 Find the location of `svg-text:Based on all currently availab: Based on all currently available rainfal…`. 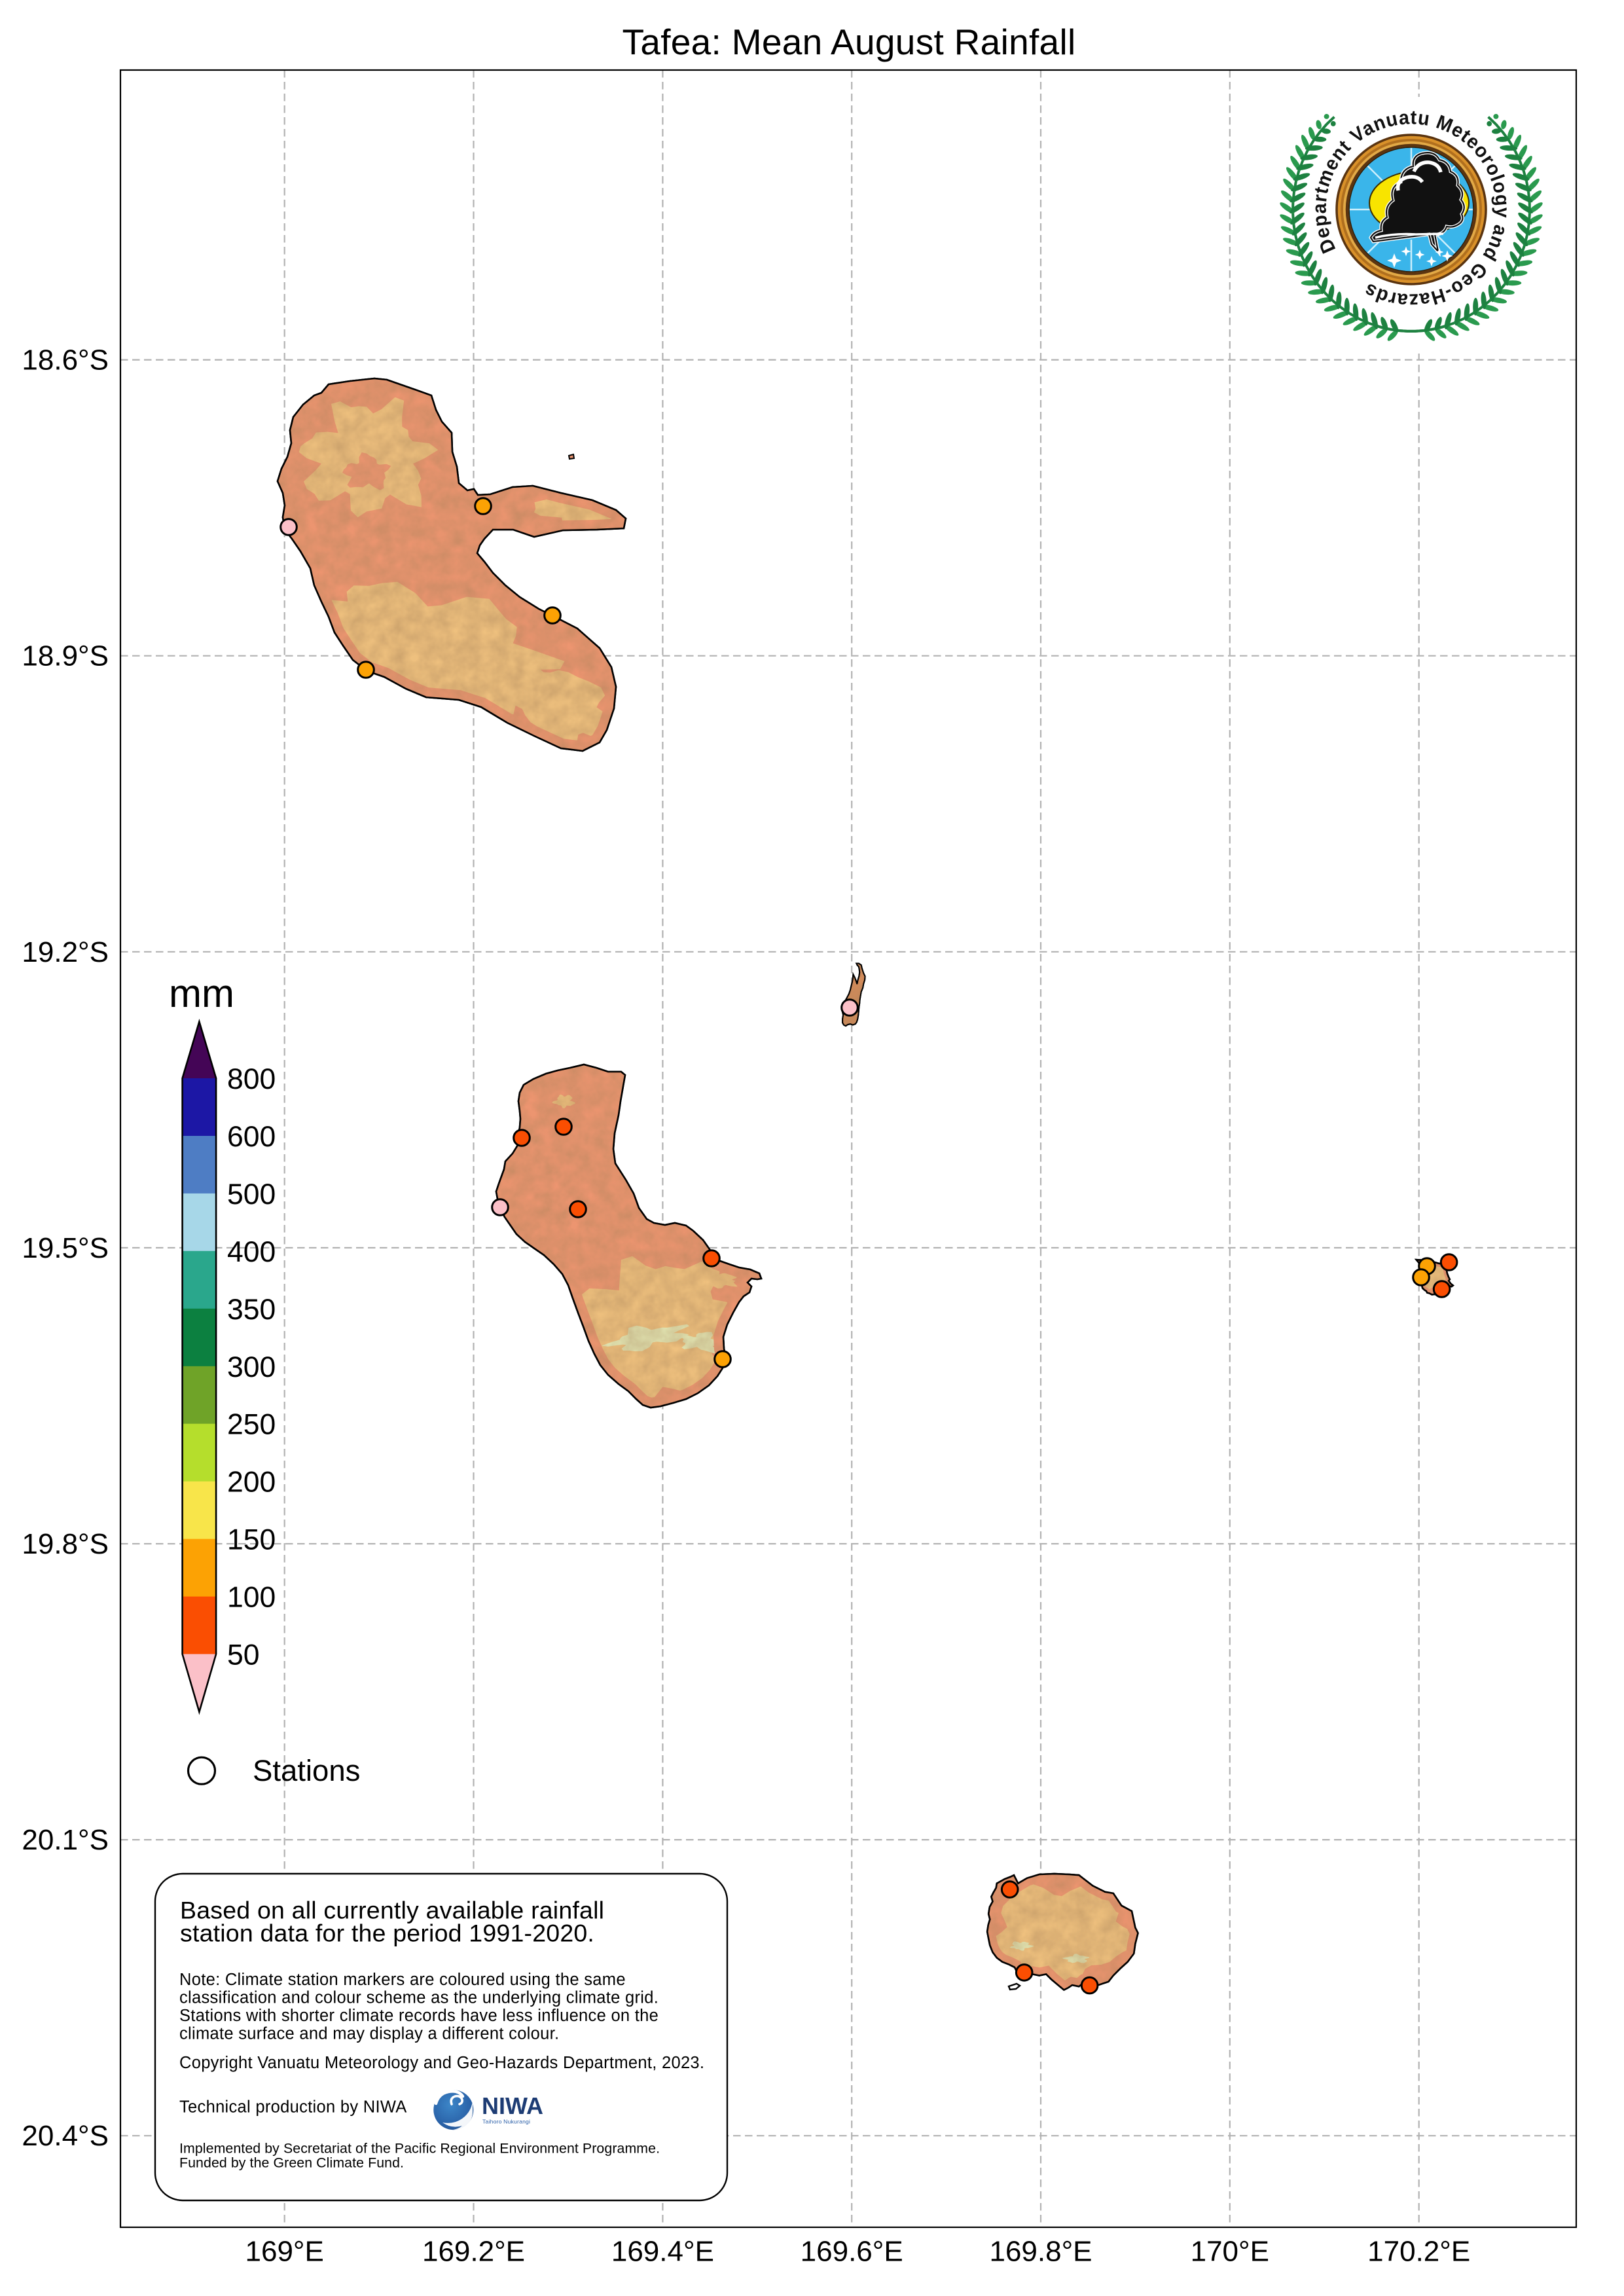

svg-text:Based on all currently availab: Based on all currently available rainfal… is located at coordinates (392, 1910).